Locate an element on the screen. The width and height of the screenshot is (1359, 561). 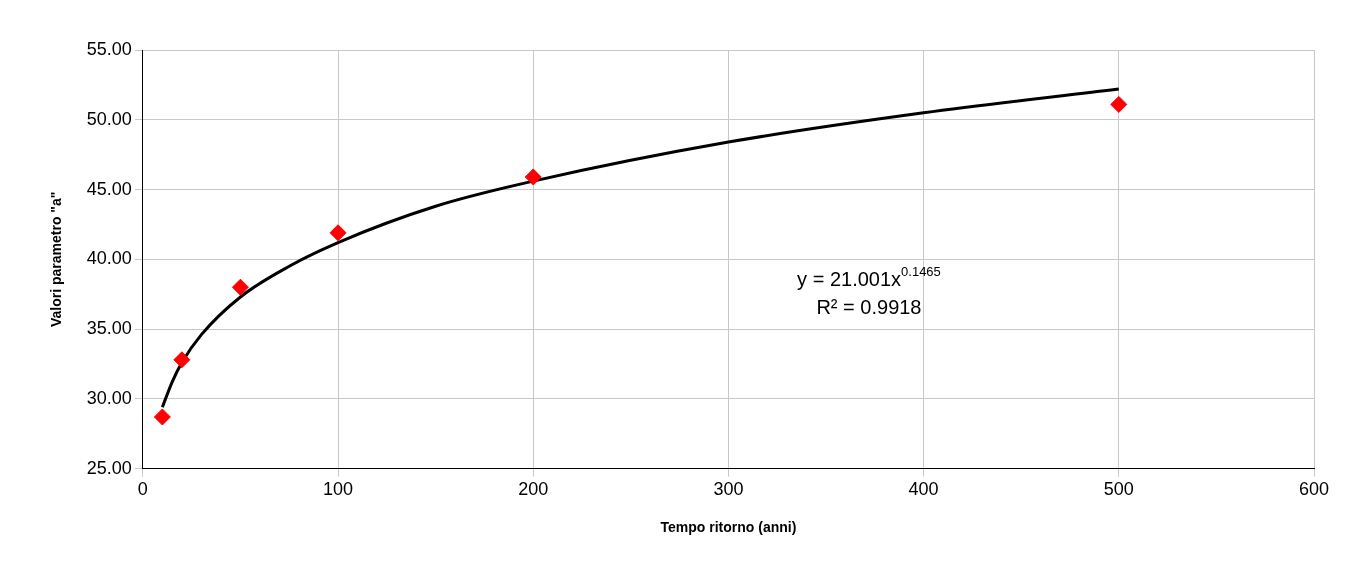
x-tick-label: 400 is located at coordinates (923, 489).